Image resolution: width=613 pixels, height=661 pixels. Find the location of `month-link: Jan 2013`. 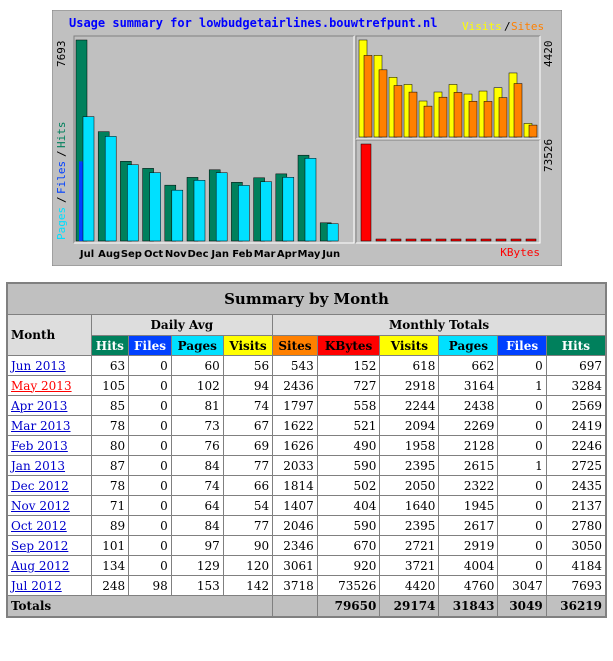

month-link: Jan 2013 is located at coordinates (38, 465).